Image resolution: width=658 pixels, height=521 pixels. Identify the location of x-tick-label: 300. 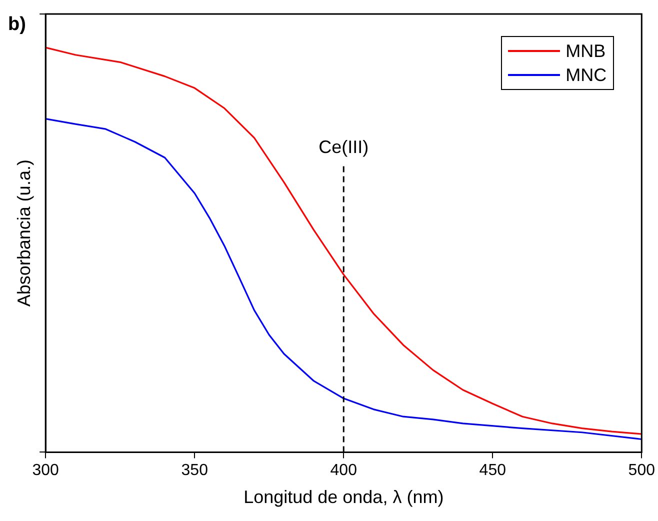
(46, 471).